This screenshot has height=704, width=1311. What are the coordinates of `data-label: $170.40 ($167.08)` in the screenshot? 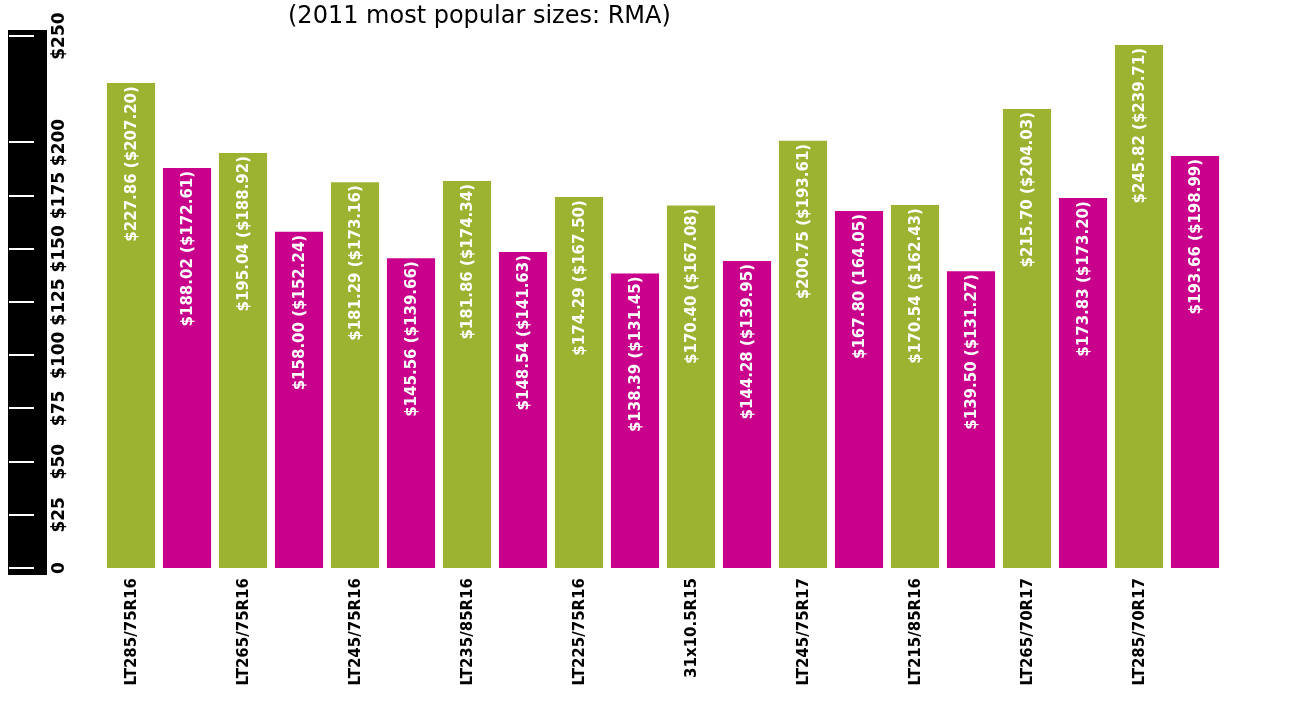 It's located at (691, 286).